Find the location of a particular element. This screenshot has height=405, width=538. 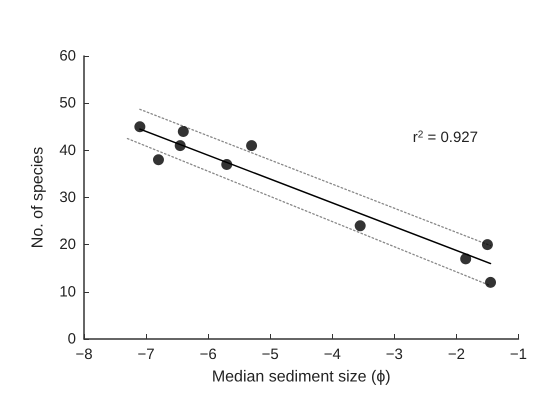

x-tick-label: −7 is located at coordinates (146, 354).